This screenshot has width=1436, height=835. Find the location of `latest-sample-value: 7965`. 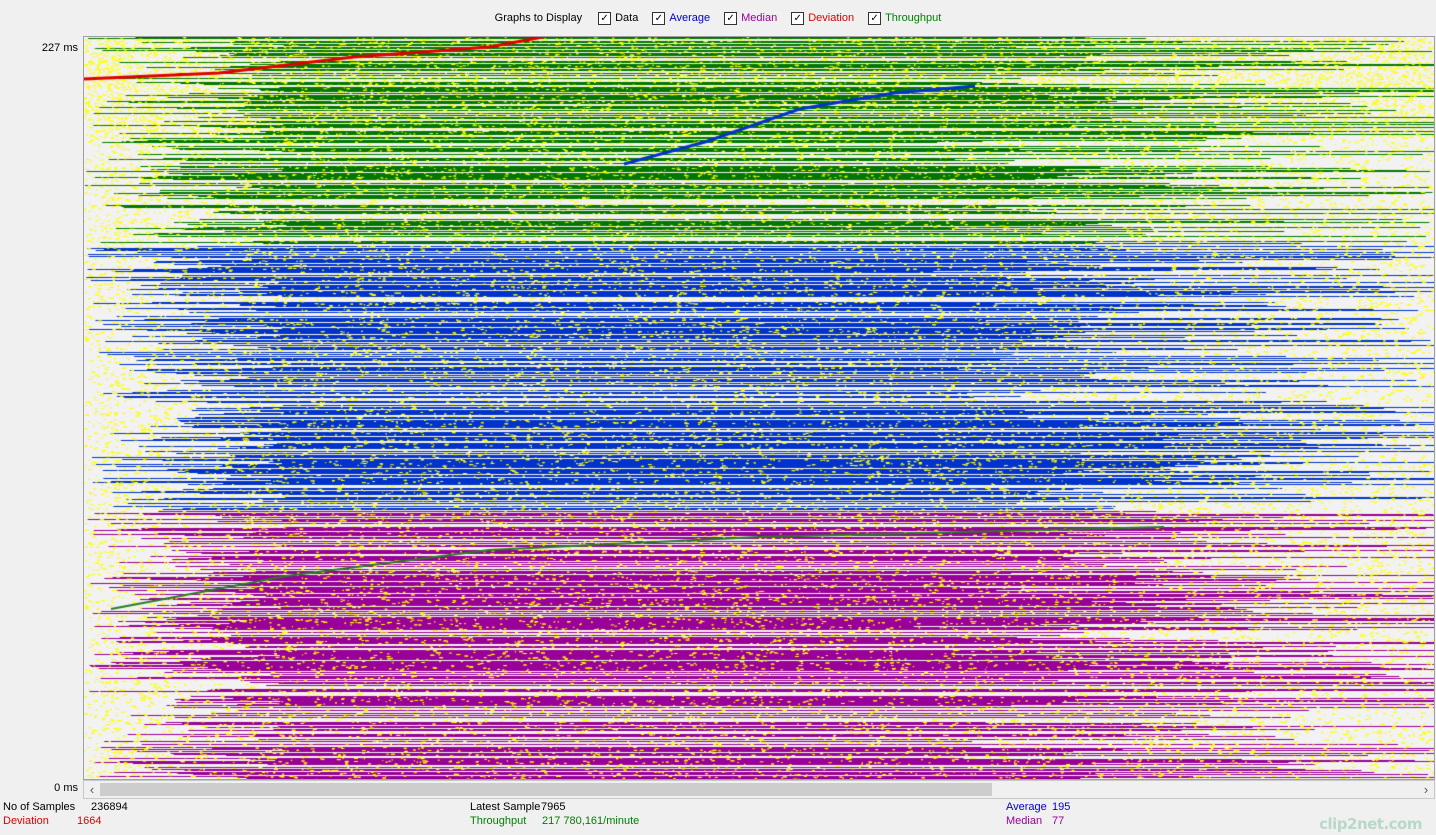

latest-sample-value: 7965 is located at coordinates (553, 807).